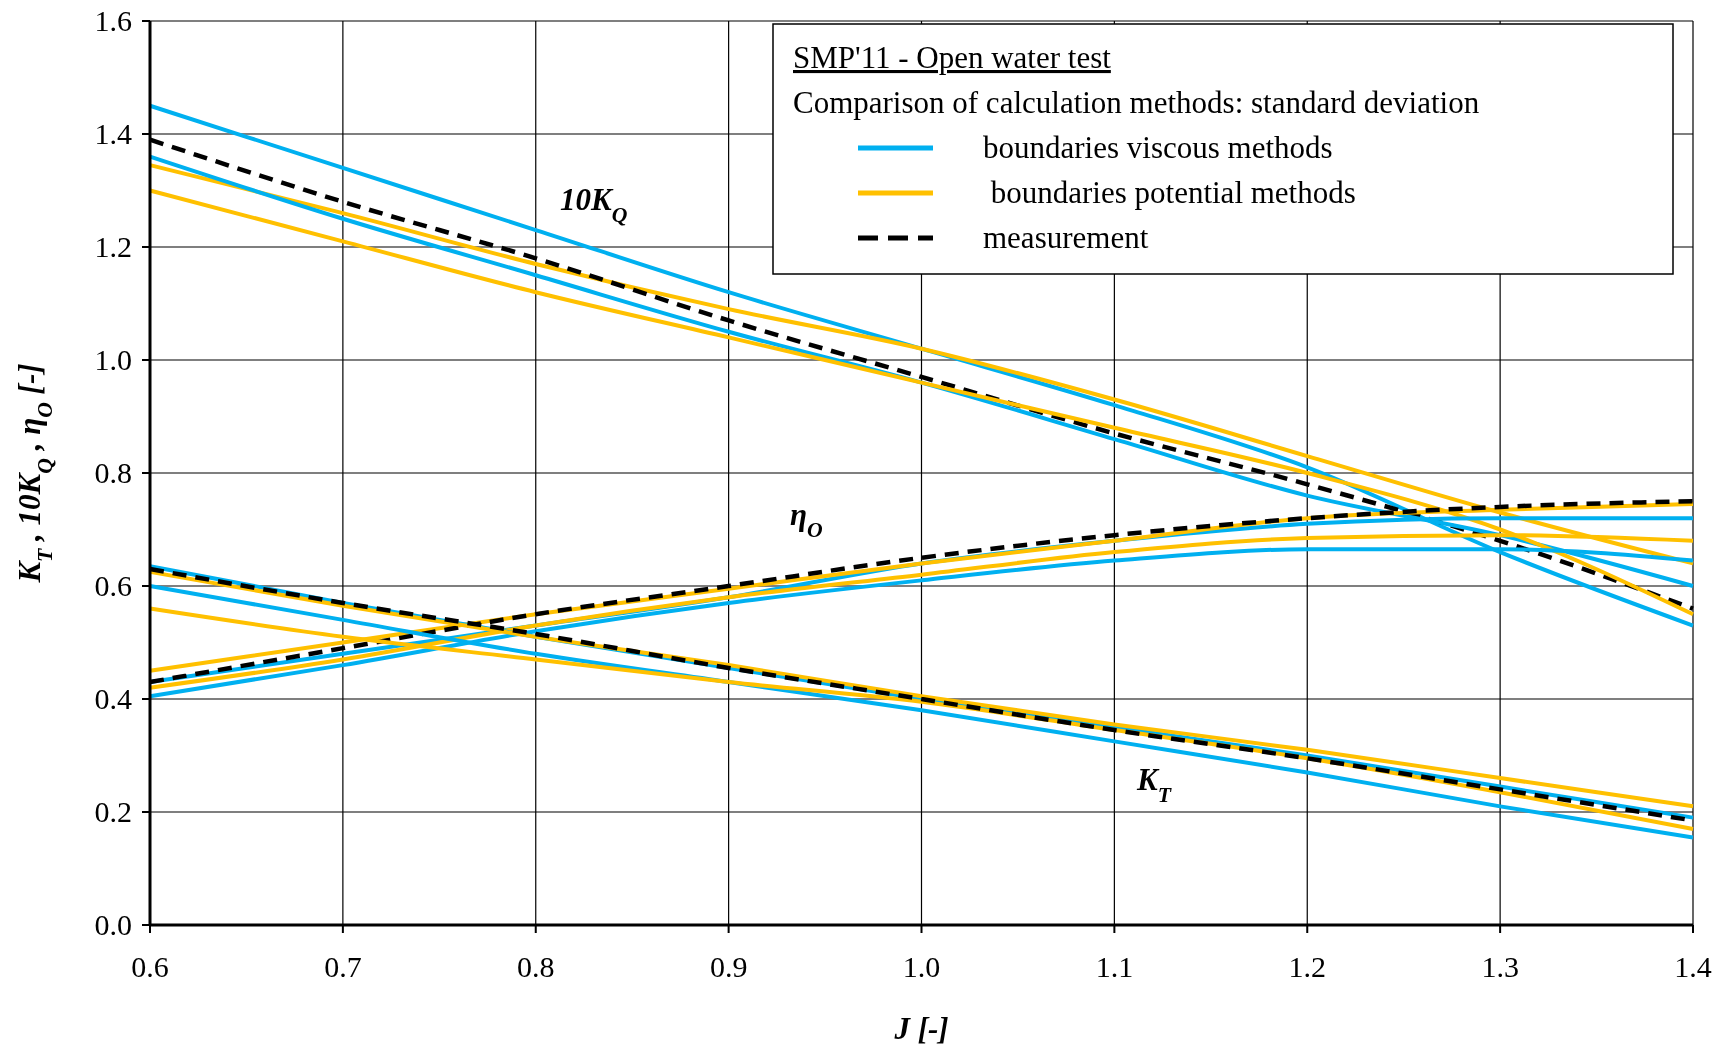 This screenshot has height=1051, width=1735. I want to click on y-tick-label: 0.2, so click(113, 811).